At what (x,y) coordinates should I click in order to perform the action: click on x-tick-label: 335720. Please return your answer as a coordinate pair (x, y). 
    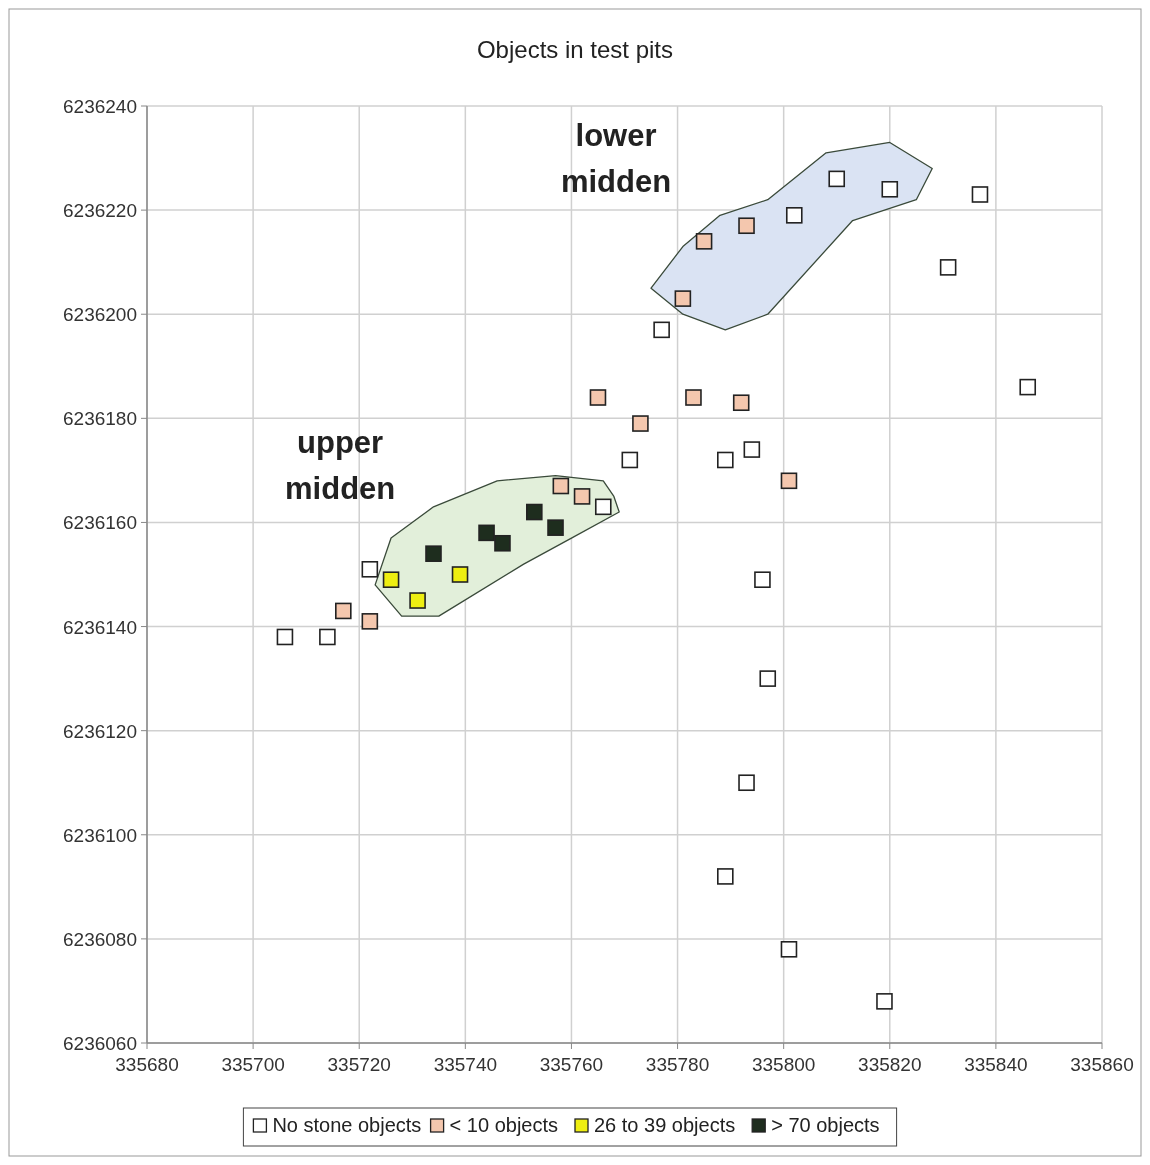
    Looking at the image, I should click on (359, 1064).